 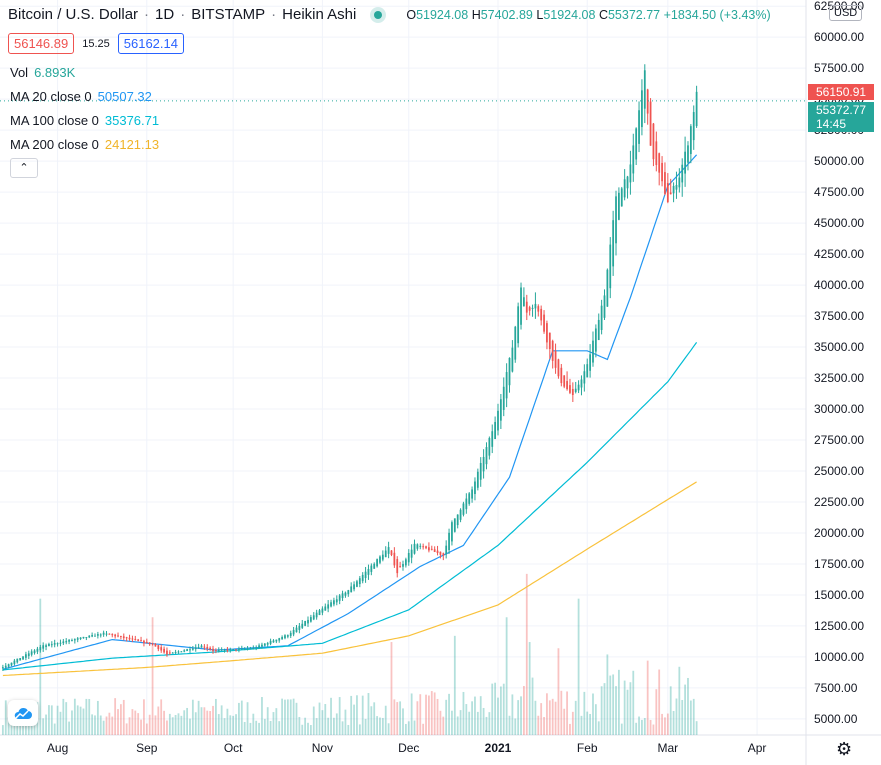 I want to click on y-tick-label: 47500.00, so click(x=839, y=192).